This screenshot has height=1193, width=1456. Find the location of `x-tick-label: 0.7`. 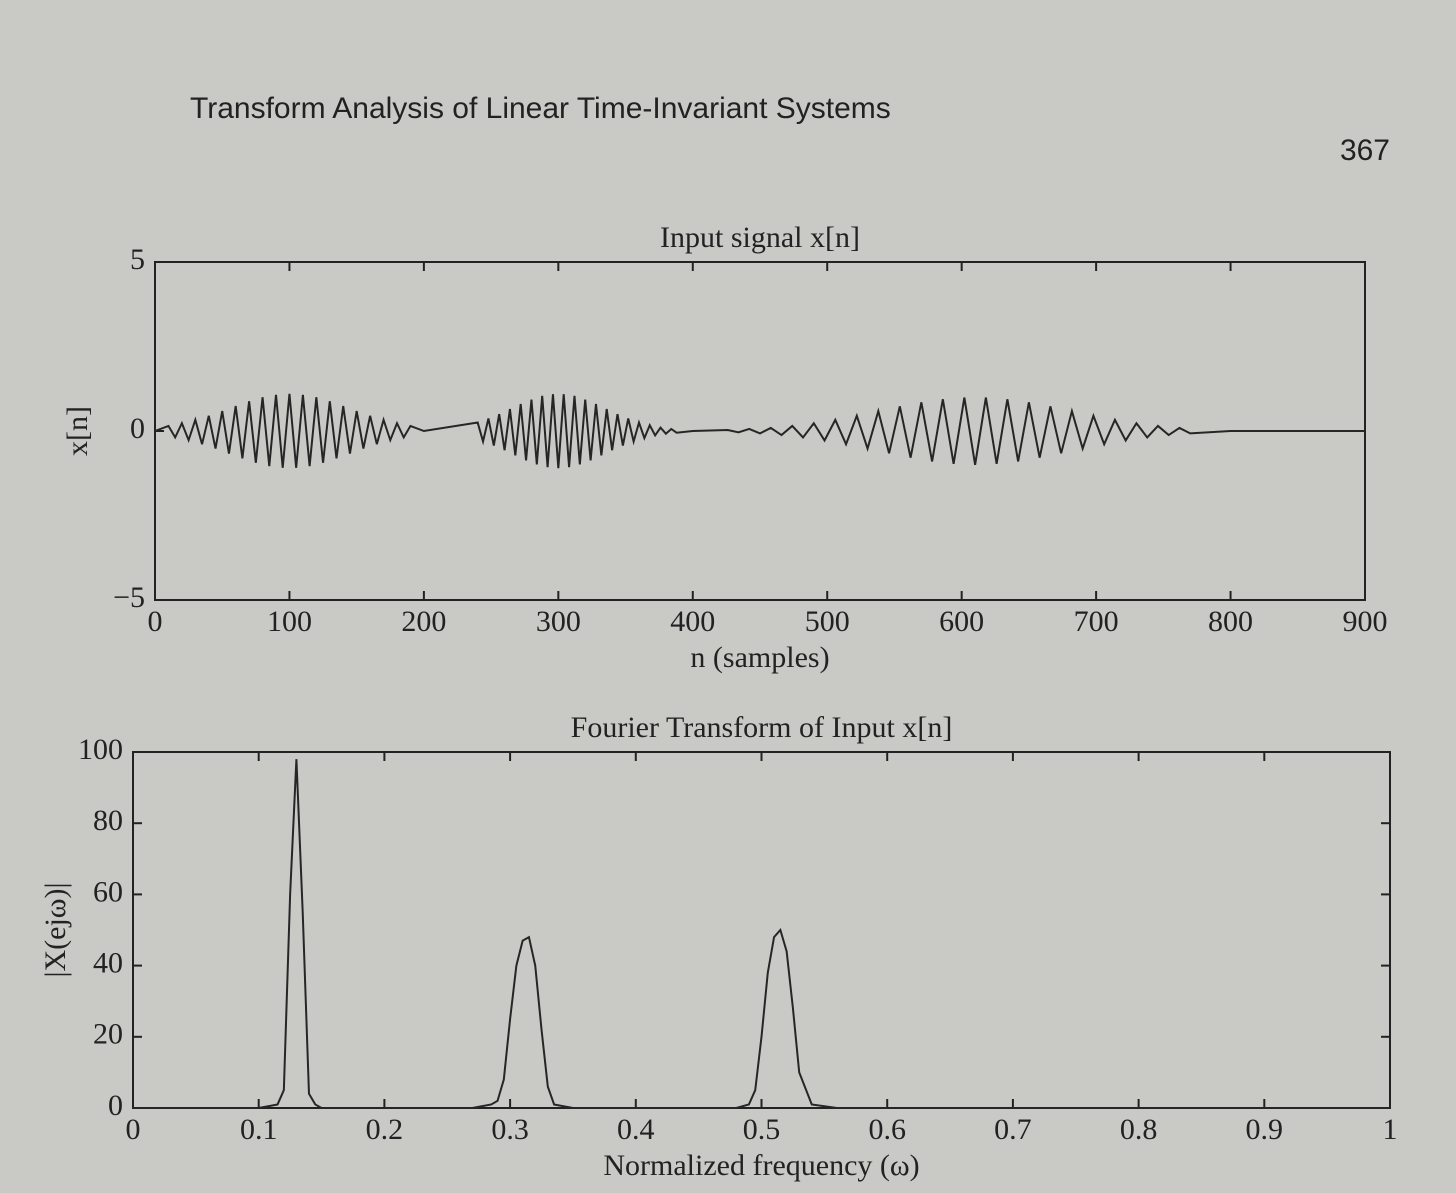

x-tick-label: 0.7 is located at coordinates (1013, 1129).